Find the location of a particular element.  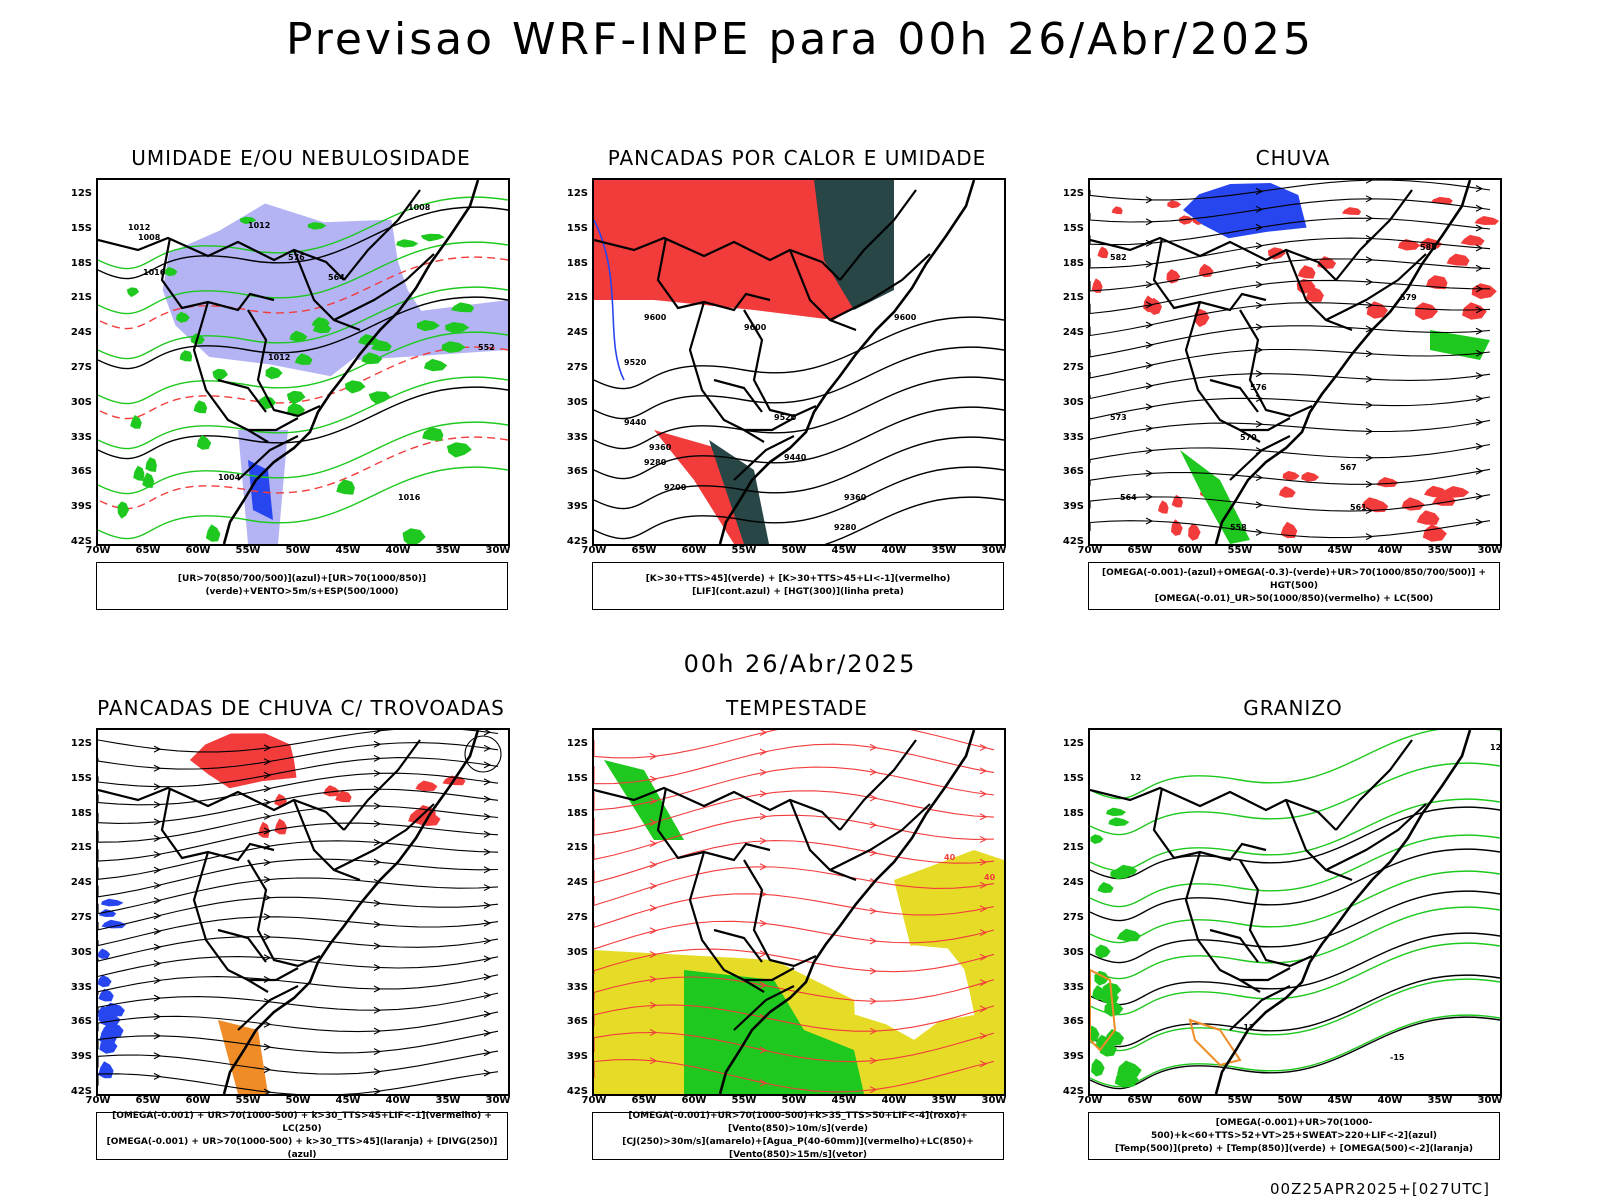

green-humidity-rings is located at coordinates (296, 380).